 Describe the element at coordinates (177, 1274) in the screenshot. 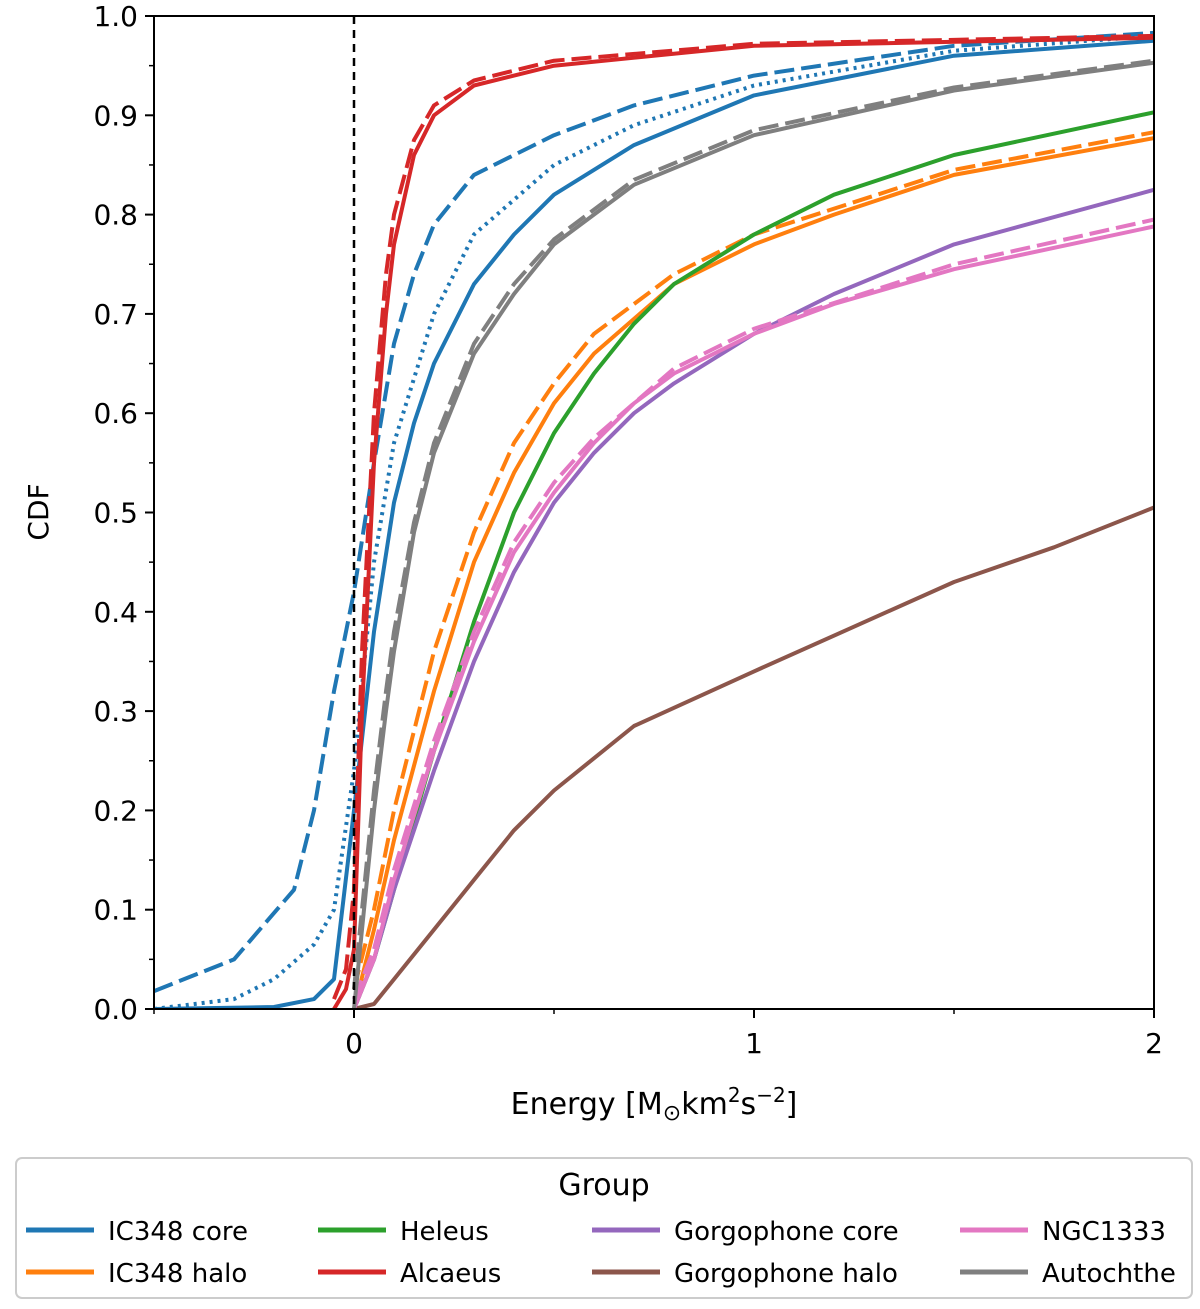

I see `legend-label: IC348 halo` at that location.